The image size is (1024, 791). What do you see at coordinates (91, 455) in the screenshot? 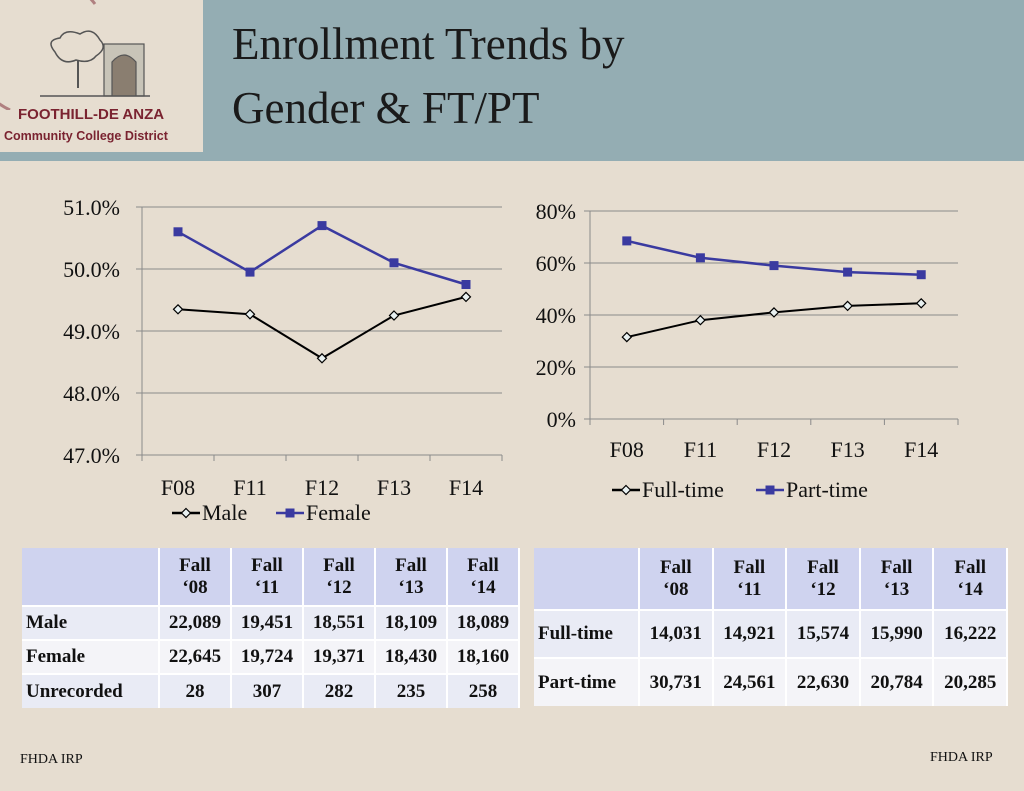
I see `y-tick-label: 47.0%` at bounding box center [91, 455].